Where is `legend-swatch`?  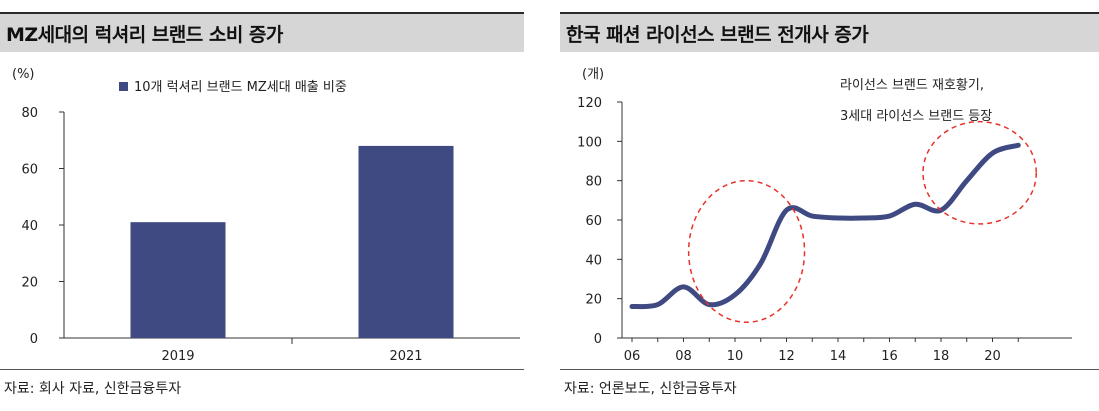
legend-swatch is located at coordinates (123, 86).